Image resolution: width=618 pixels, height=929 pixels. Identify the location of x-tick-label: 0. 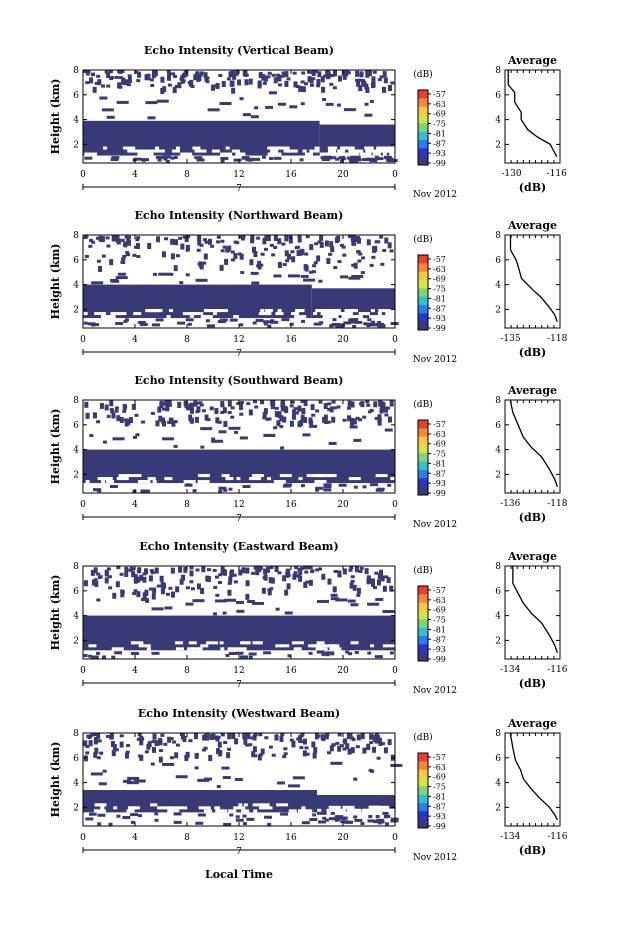
(395, 671).